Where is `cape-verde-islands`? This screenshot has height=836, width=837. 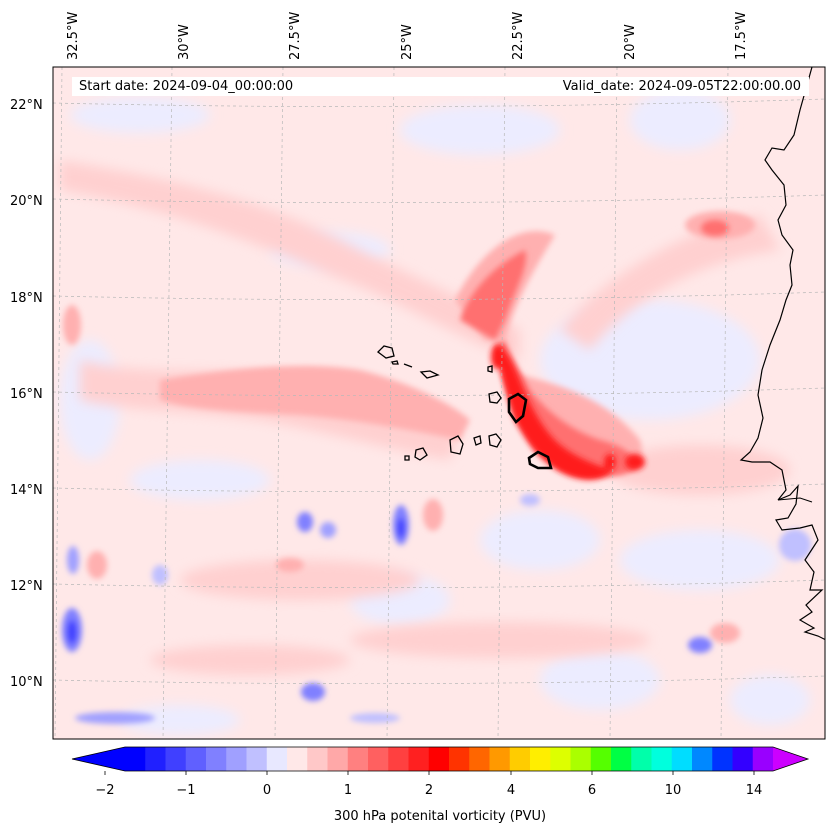
cape-verde-islands is located at coordinates (465, 407).